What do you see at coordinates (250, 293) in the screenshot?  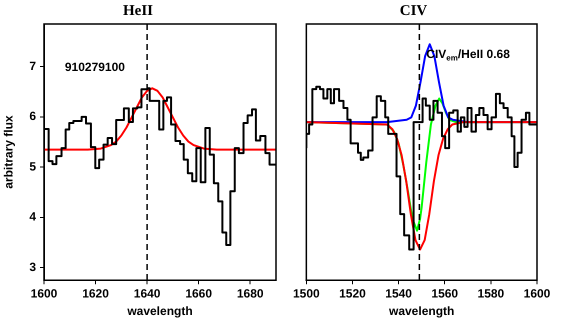 I see `x-tick-label: 1680` at bounding box center [250, 293].